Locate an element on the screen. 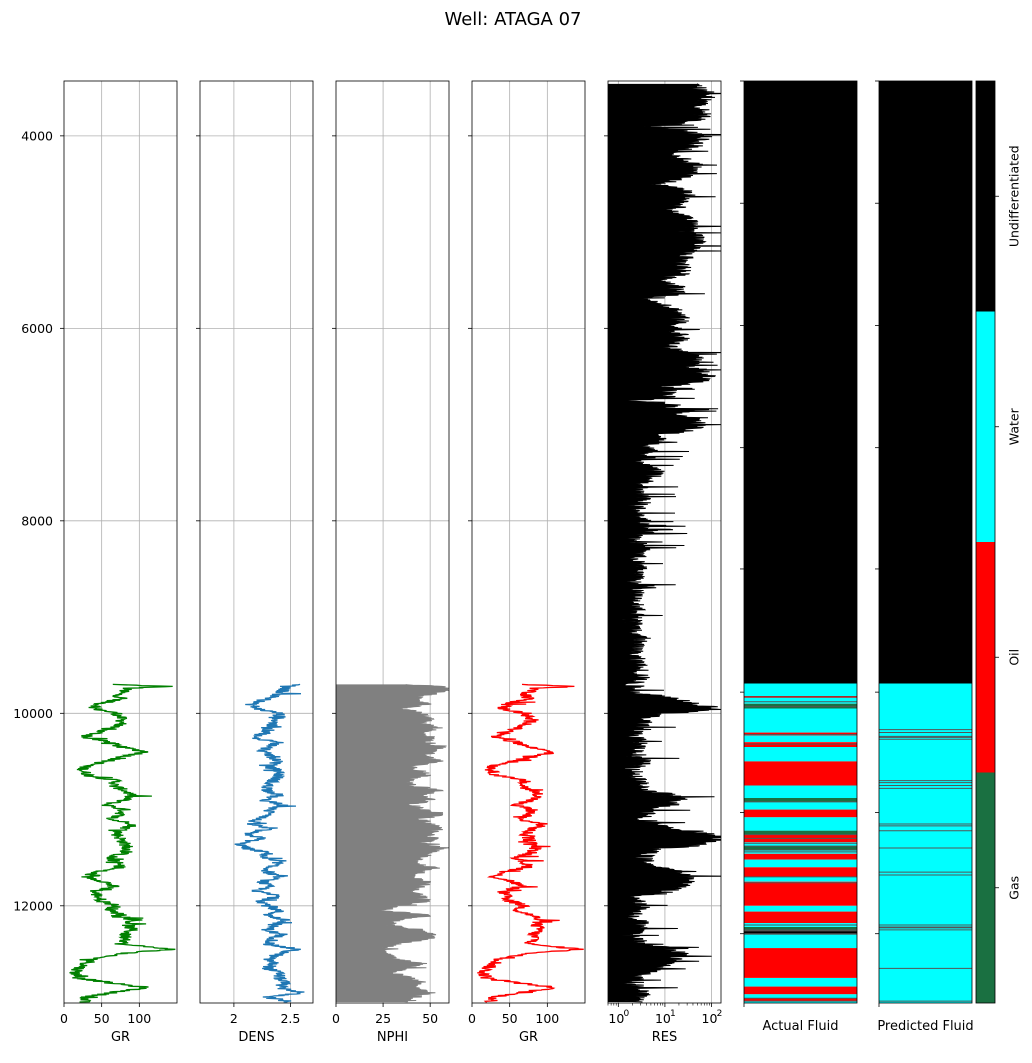 The width and height of the screenshot is (1032, 1063). track-gr-2: 0 50 100 GR is located at coordinates (527, 562).